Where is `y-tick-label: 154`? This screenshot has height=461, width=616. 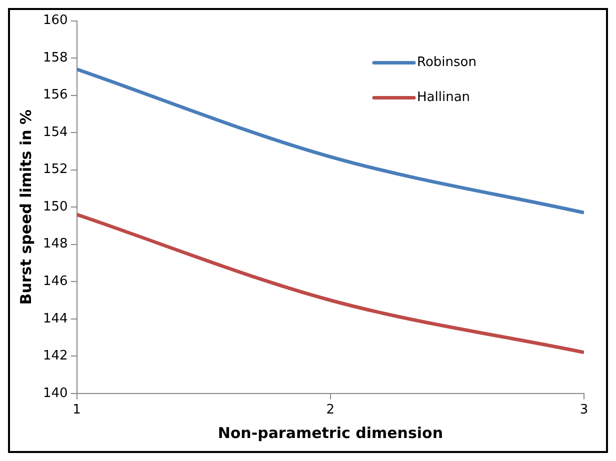
y-tick-label: 154 is located at coordinates (55, 132).